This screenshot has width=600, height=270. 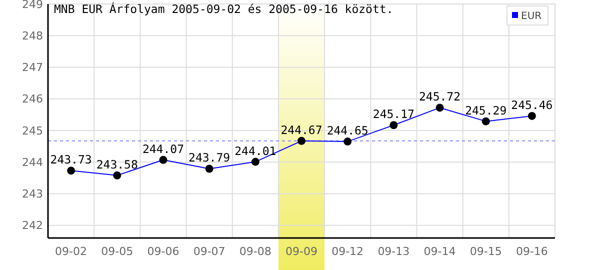 I want to click on x-tick-label: 09-08, so click(x=255, y=251).